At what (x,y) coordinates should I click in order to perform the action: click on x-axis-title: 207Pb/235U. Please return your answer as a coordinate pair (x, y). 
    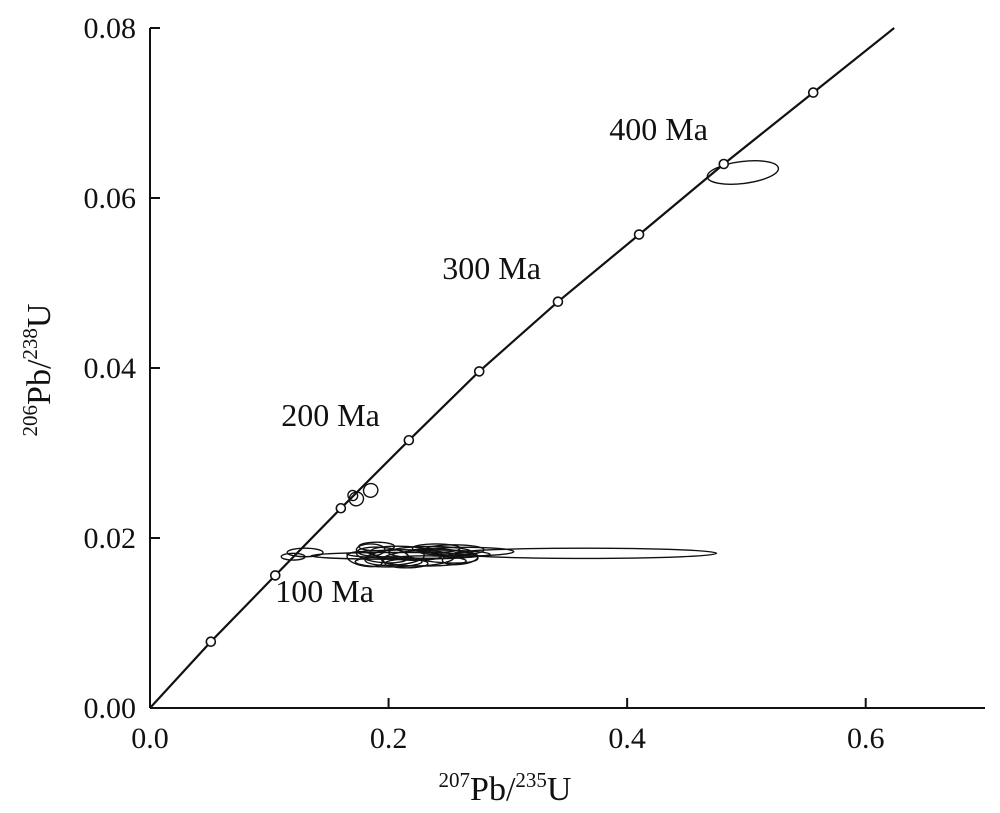
    Looking at the image, I should click on (505, 788).